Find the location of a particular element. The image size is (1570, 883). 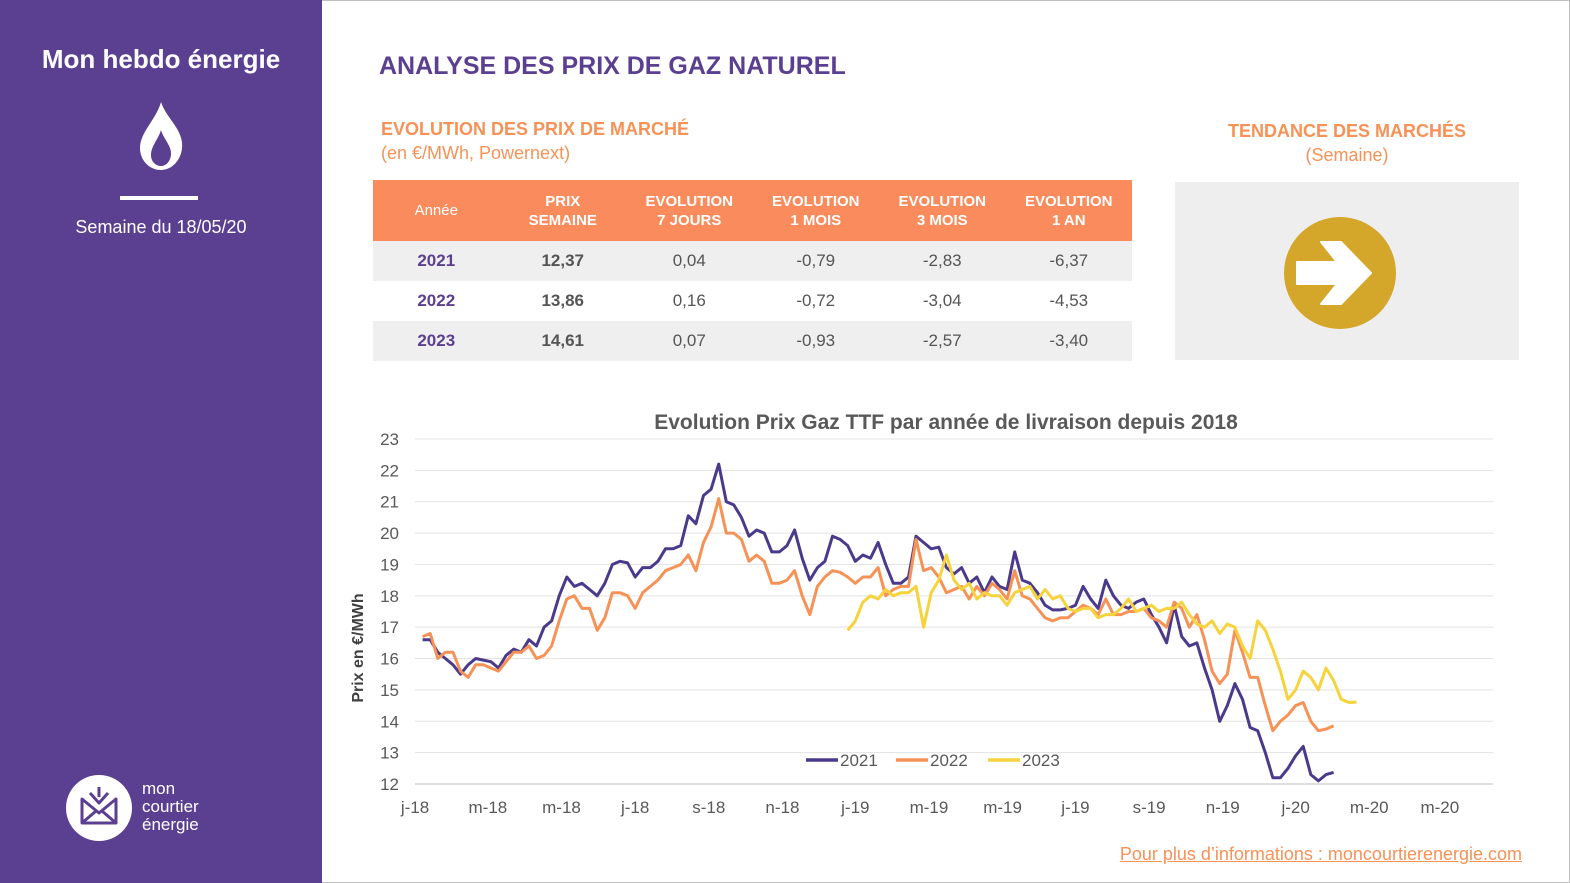

trend-panel is located at coordinates (1347, 271).